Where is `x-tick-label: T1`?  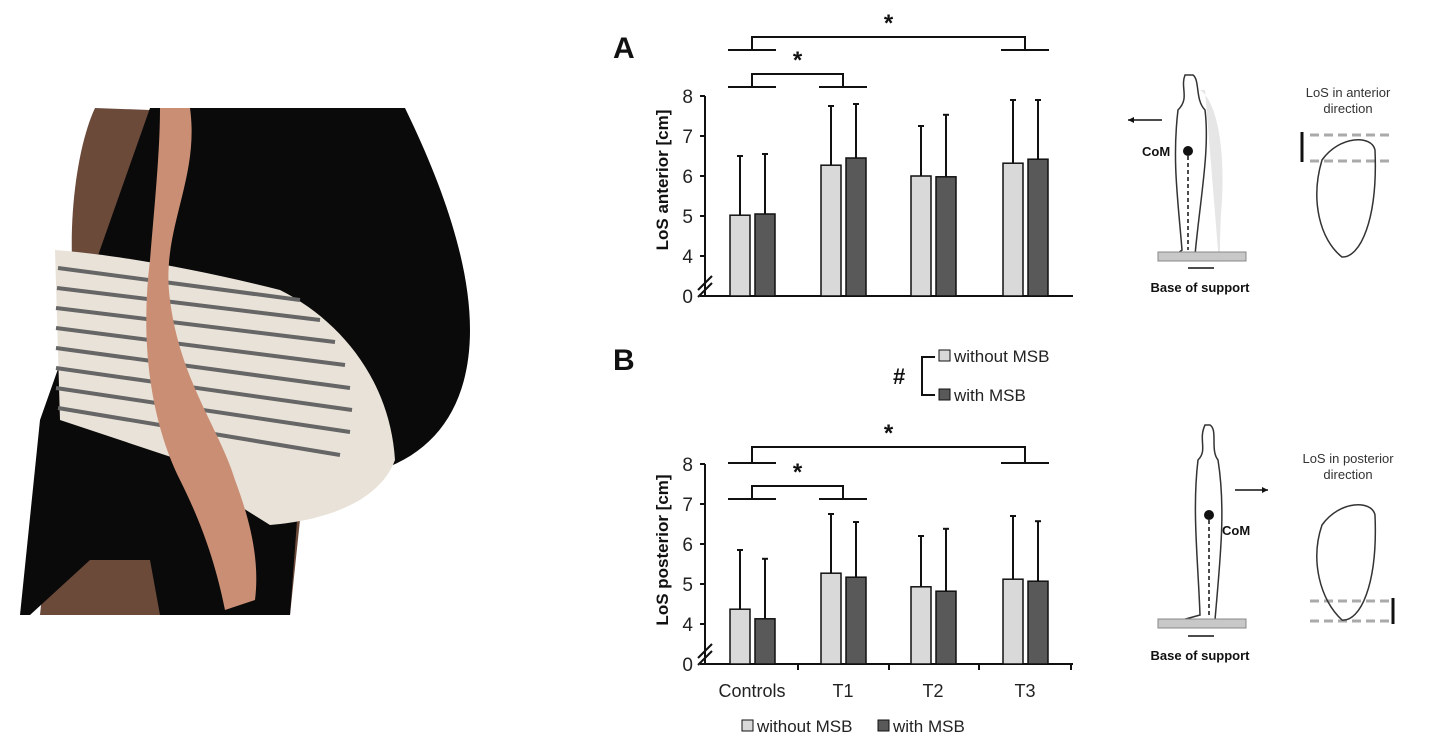
x-tick-label: T1 is located at coordinates (842, 691).